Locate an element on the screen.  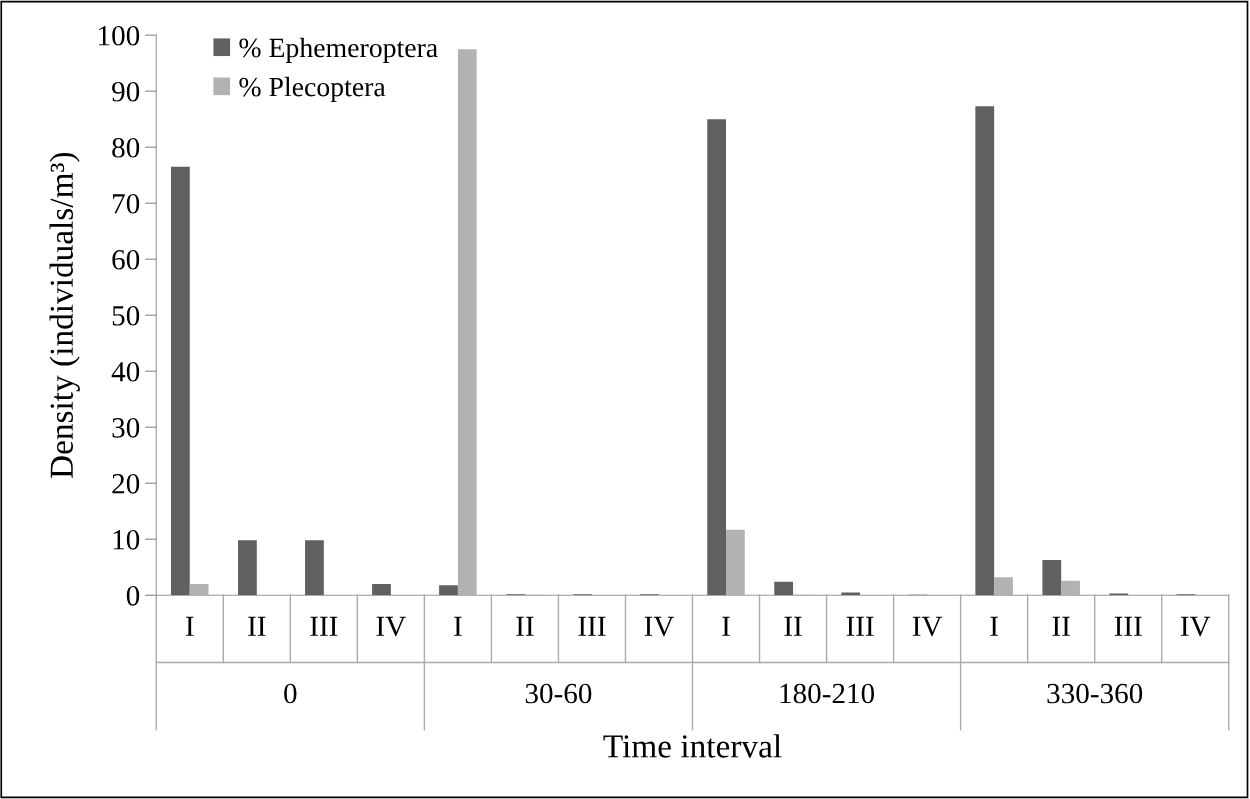
y-tick-label: 90 is located at coordinates (126, 91).